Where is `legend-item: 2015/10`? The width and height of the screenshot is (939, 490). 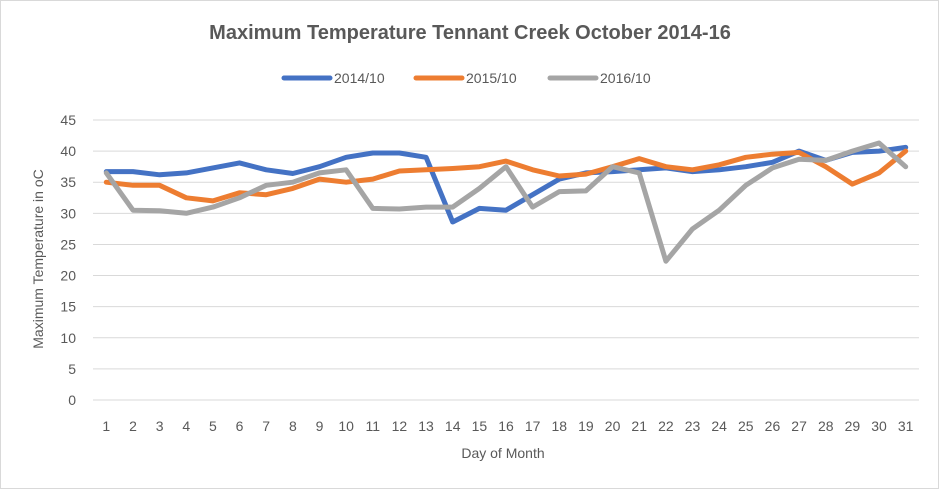
legend-item: 2015/10 is located at coordinates (466, 78).